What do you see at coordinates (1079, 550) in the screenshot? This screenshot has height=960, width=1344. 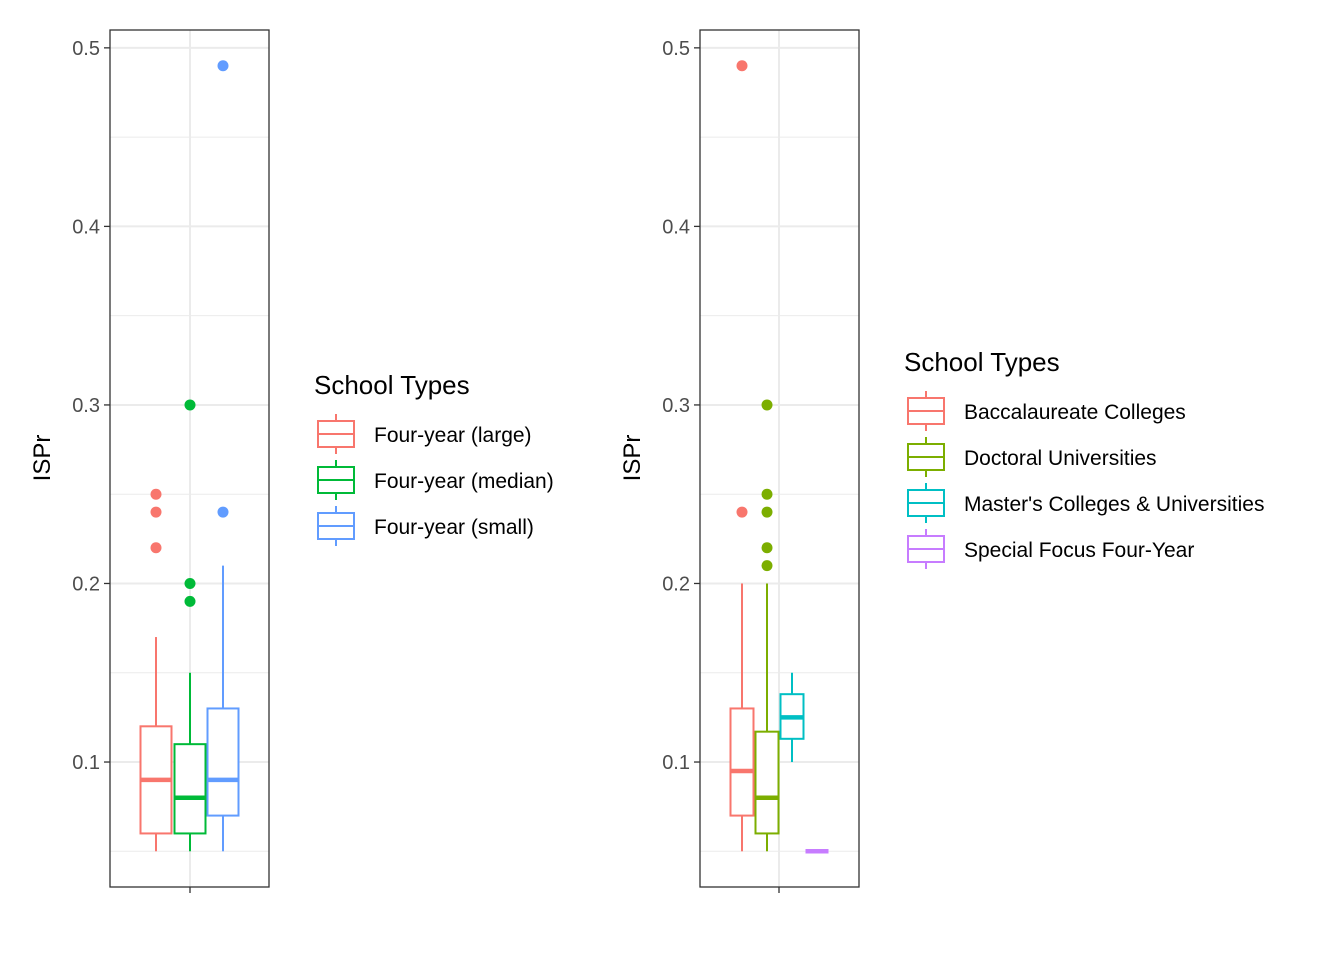 I see `legend-label: Special Focus Four-Year` at bounding box center [1079, 550].